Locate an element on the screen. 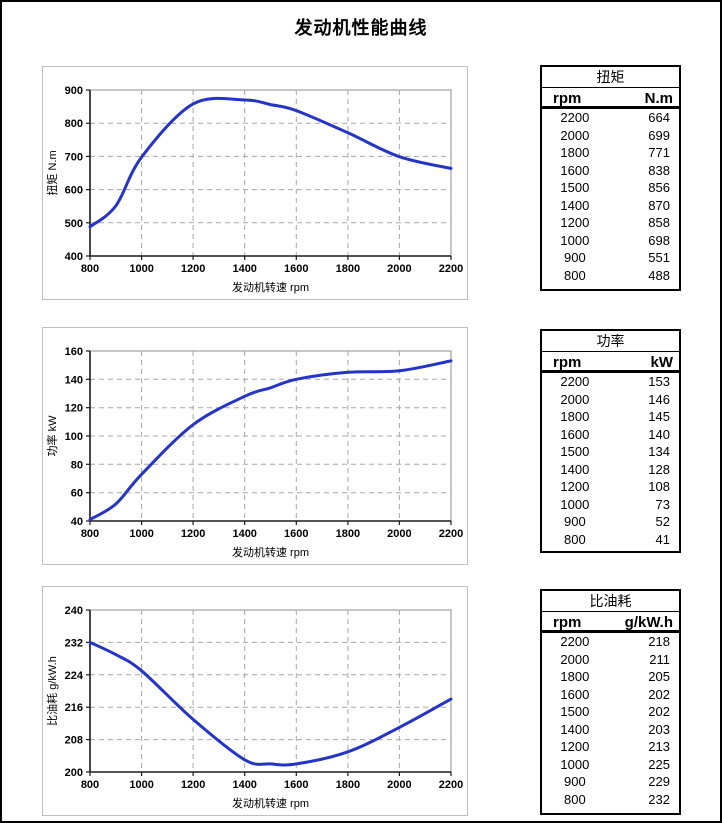 This screenshot has width=722, height=823. x-tick-label: 2000 is located at coordinates (399, 534).